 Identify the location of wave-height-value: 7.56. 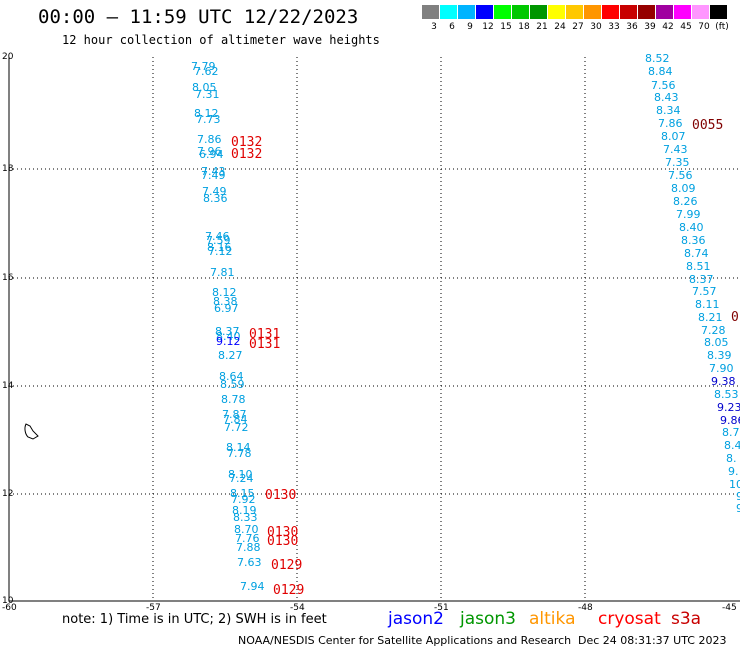
(663, 85).